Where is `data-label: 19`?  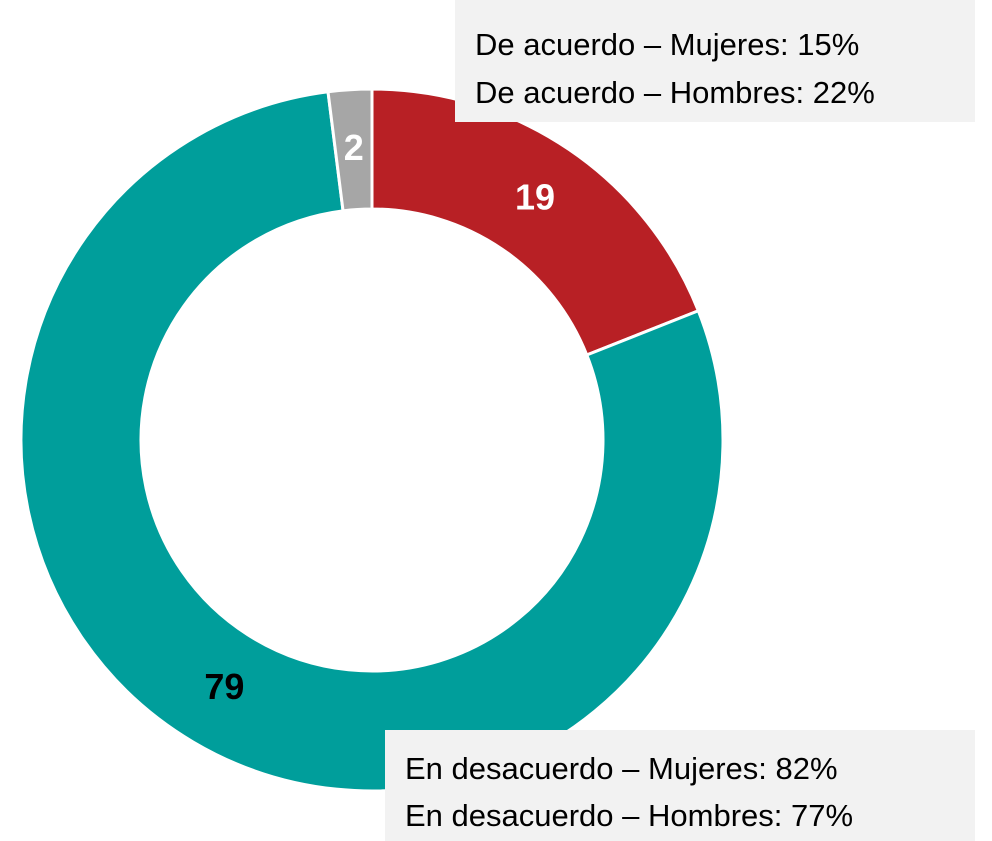
data-label: 19 is located at coordinates (535, 197).